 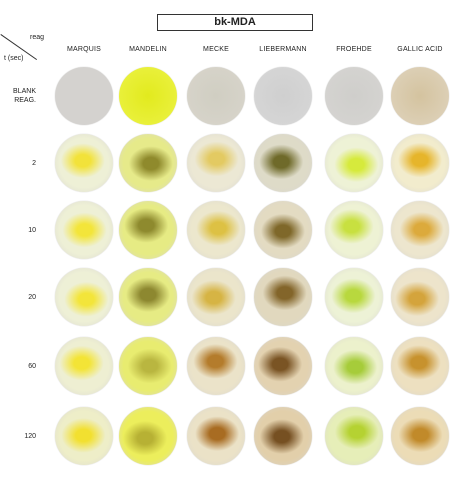 What do you see at coordinates (30, 436) in the screenshot?
I see `time-row-label: 120` at bounding box center [30, 436].